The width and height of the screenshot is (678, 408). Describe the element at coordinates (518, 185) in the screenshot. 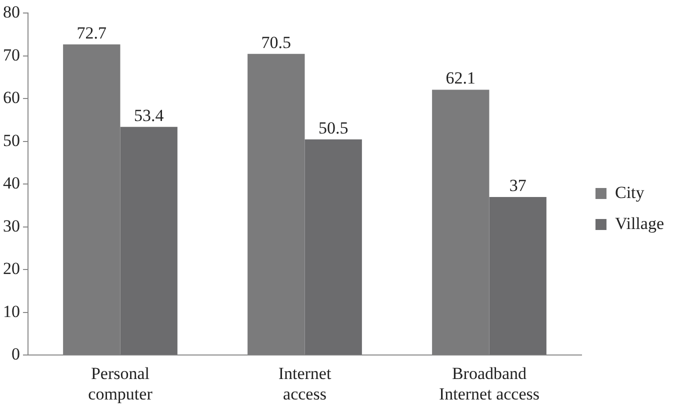

I see `data-label: 37` at that location.